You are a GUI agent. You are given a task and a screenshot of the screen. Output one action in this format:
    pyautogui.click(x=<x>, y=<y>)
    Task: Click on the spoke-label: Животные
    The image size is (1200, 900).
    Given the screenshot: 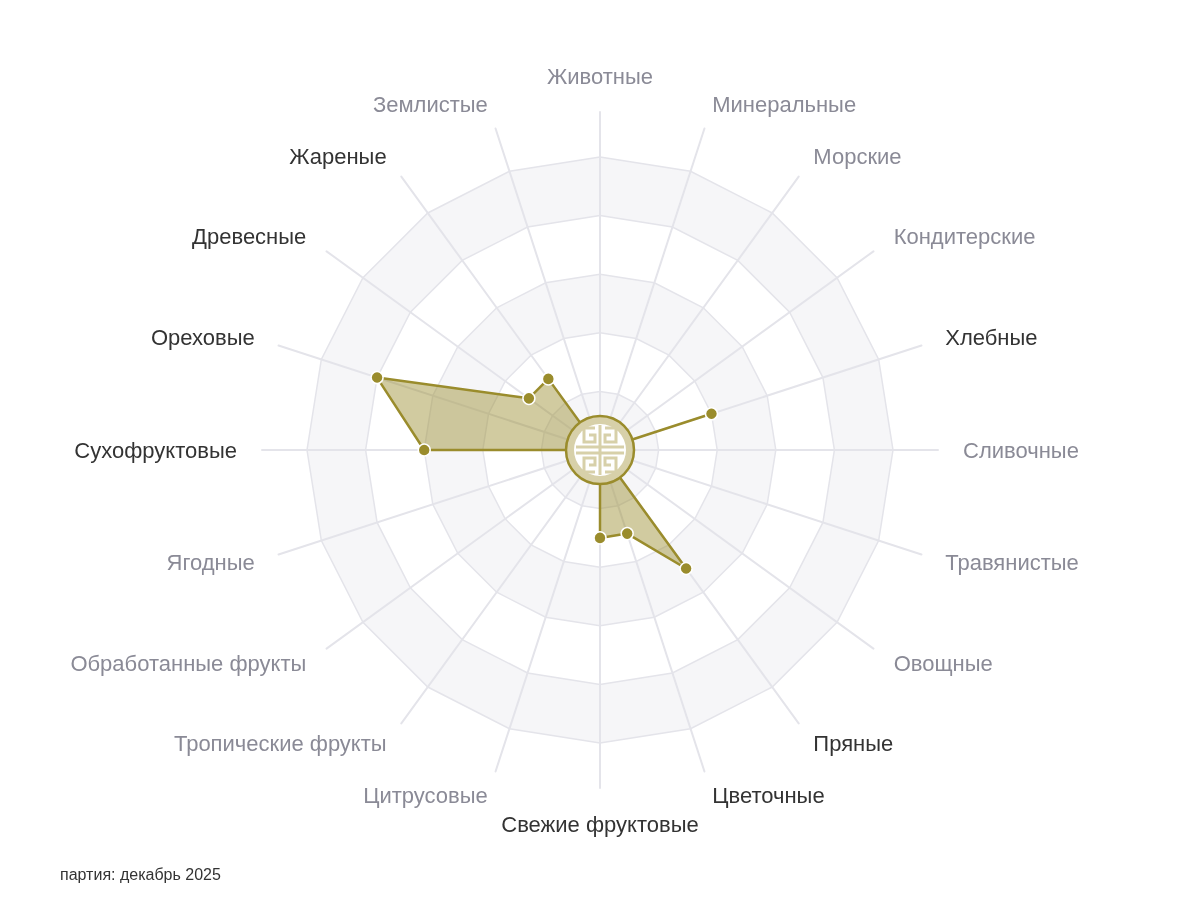 What is the action you would take?
    pyautogui.click(x=600, y=76)
    